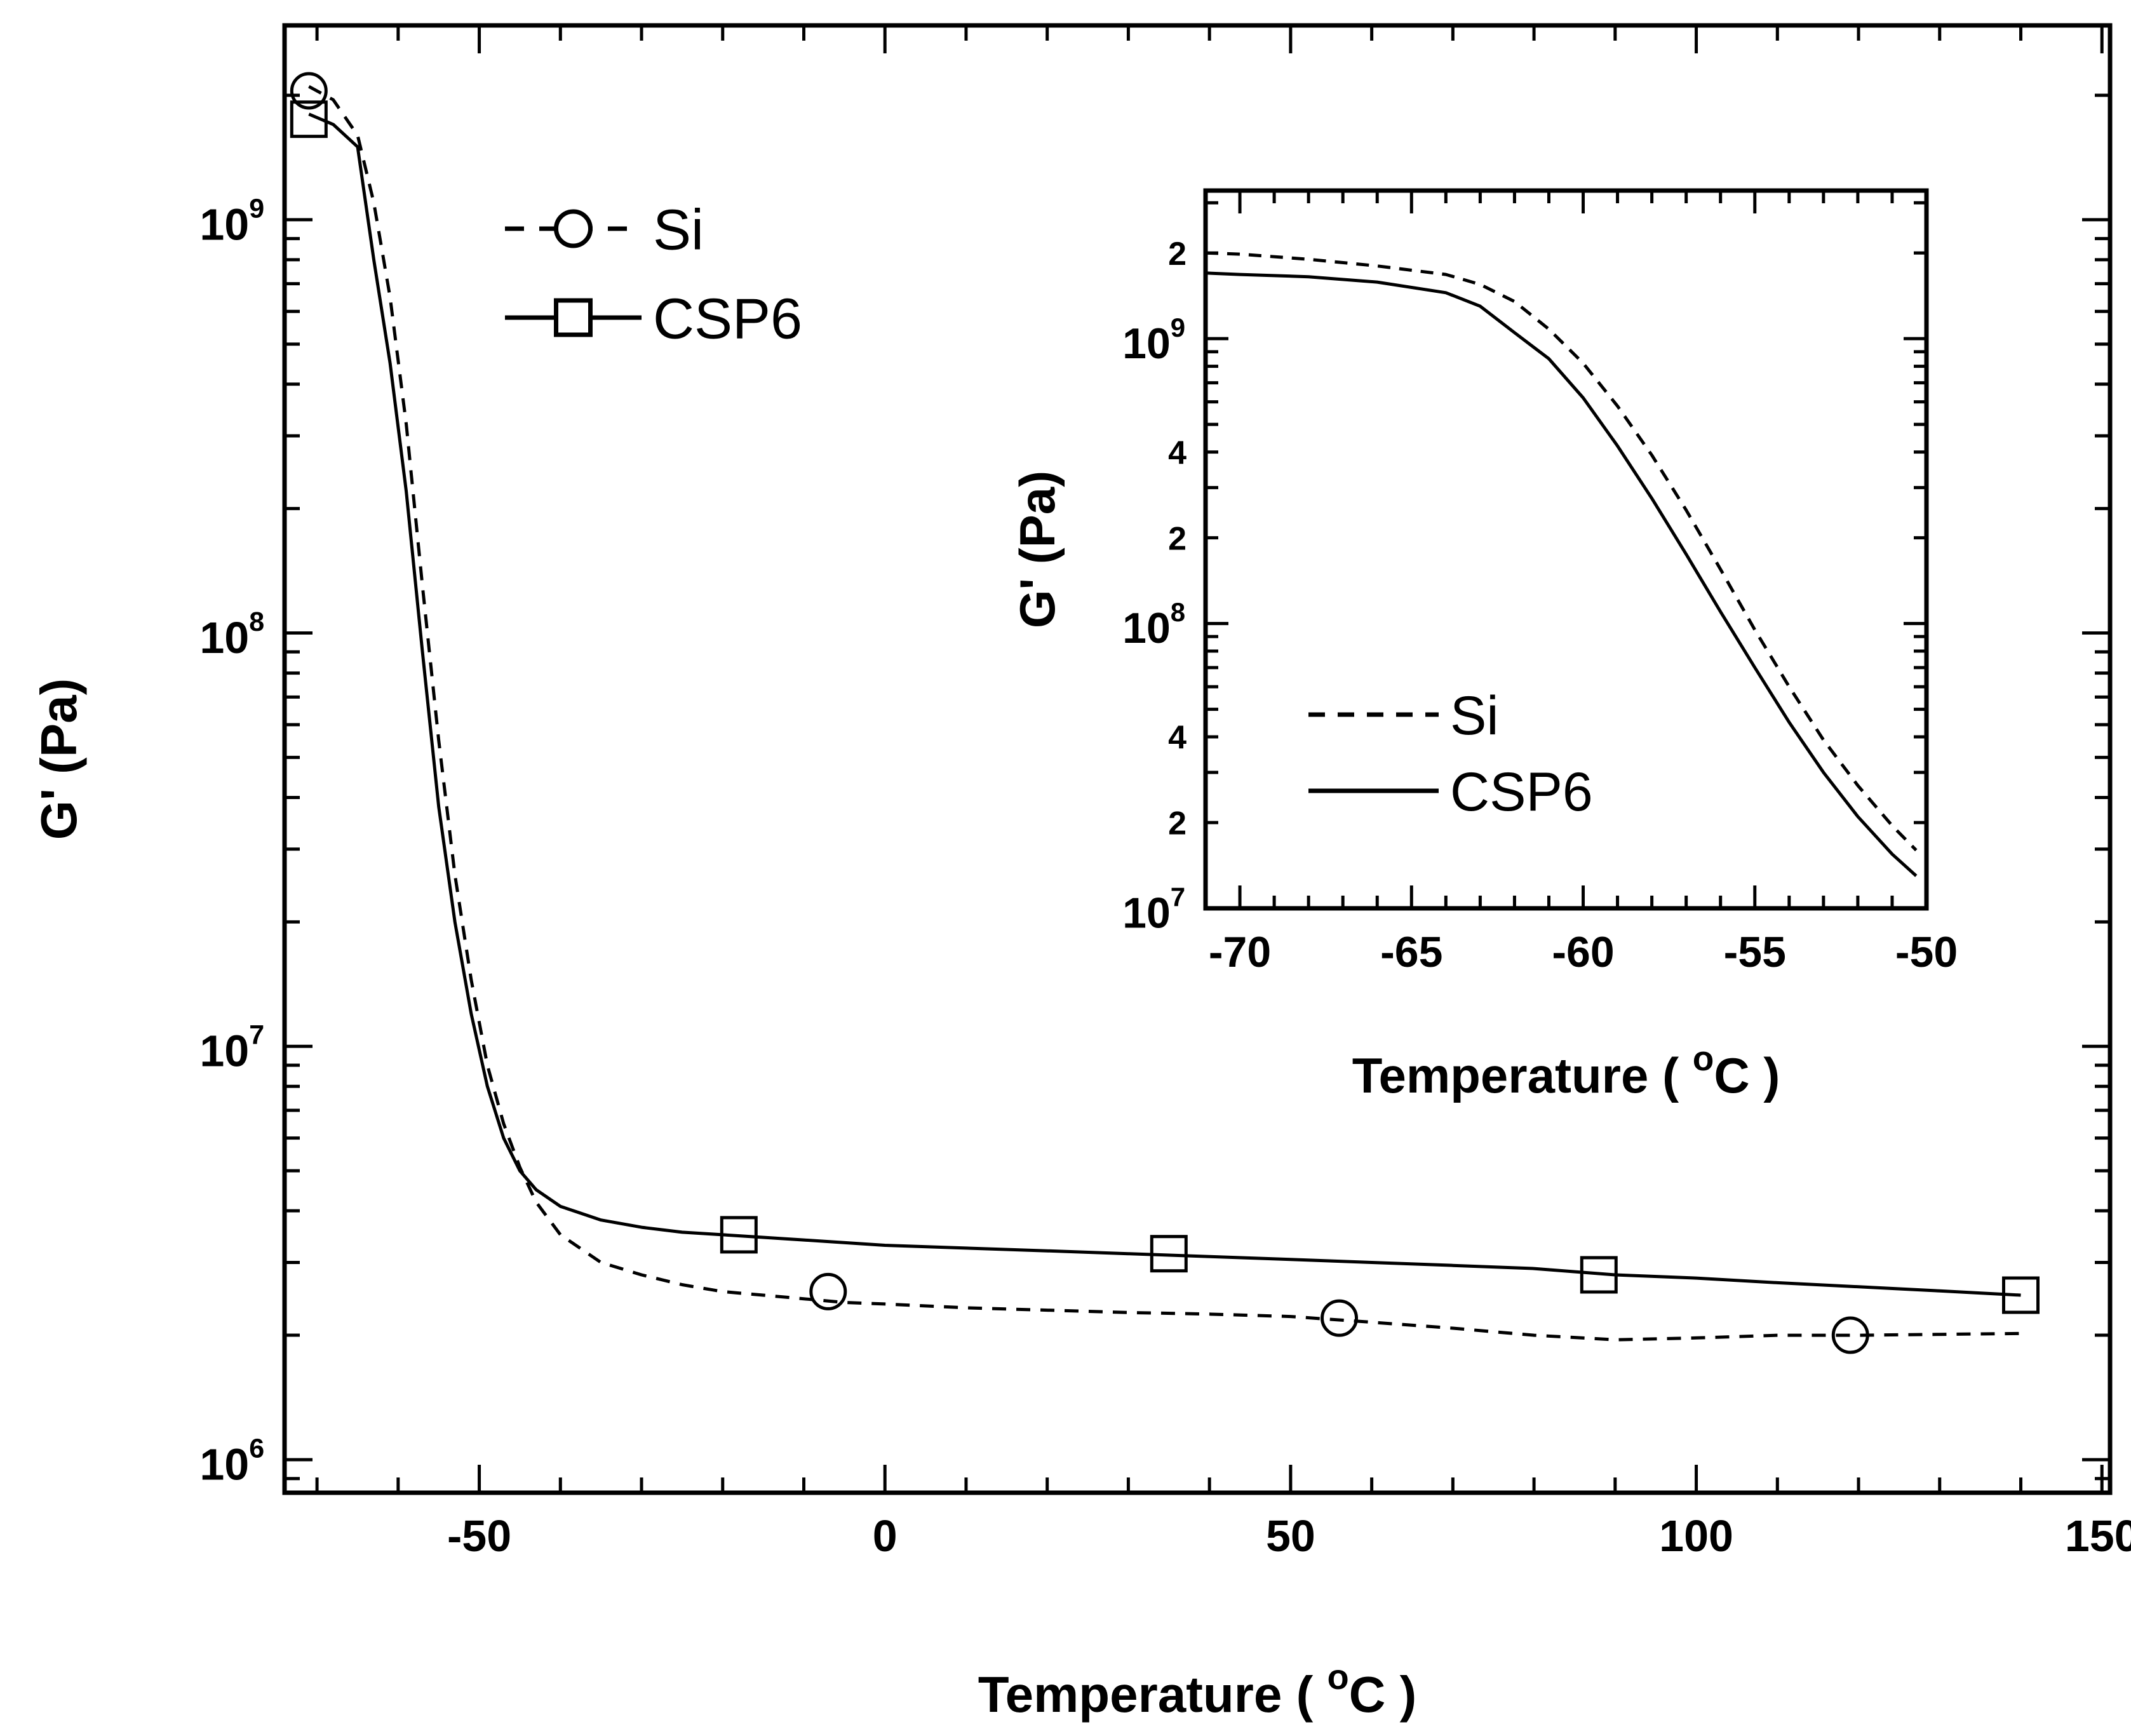  I want to click on main-x-tick-label: 100, so click(1696, 1536).